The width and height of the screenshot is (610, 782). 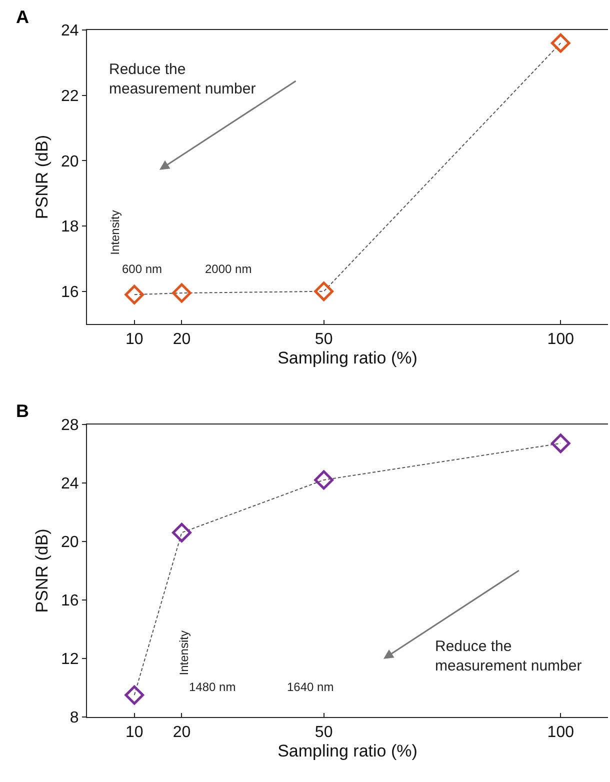 What do you see at coordinates (22, 411) in the screenshot?
I see `chart-title: B` at bounding box center [22, 411].